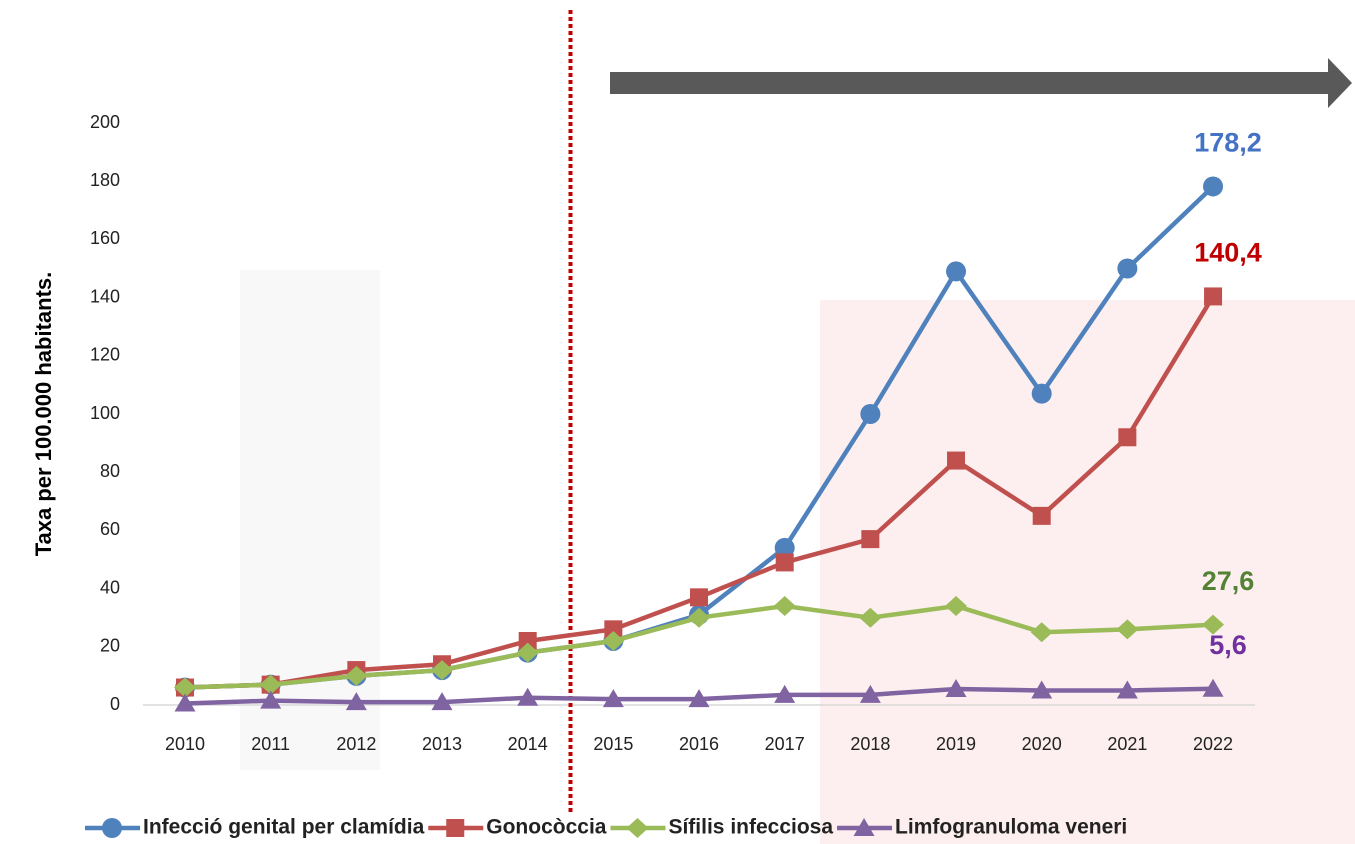 The image size is (1355, 844). I want to click on y-tick-label: 60, so click(110, 529).